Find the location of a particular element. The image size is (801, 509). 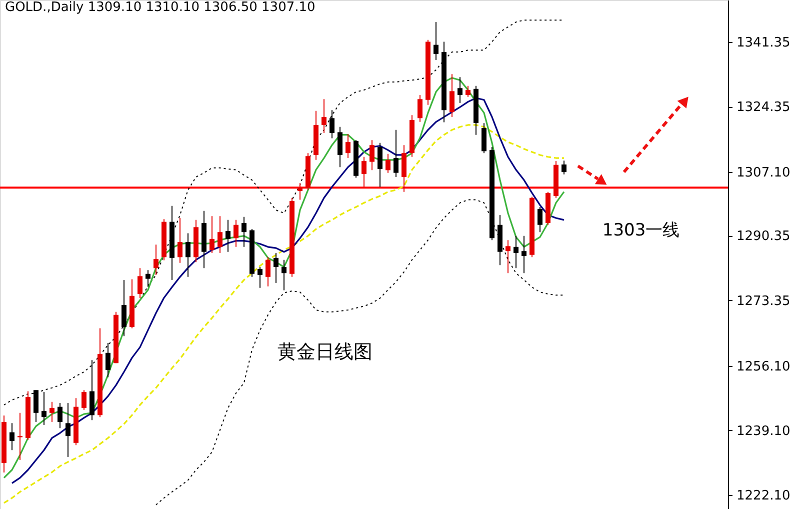

y-tick-label: 1307.10 is located at coordinates (763, 173).